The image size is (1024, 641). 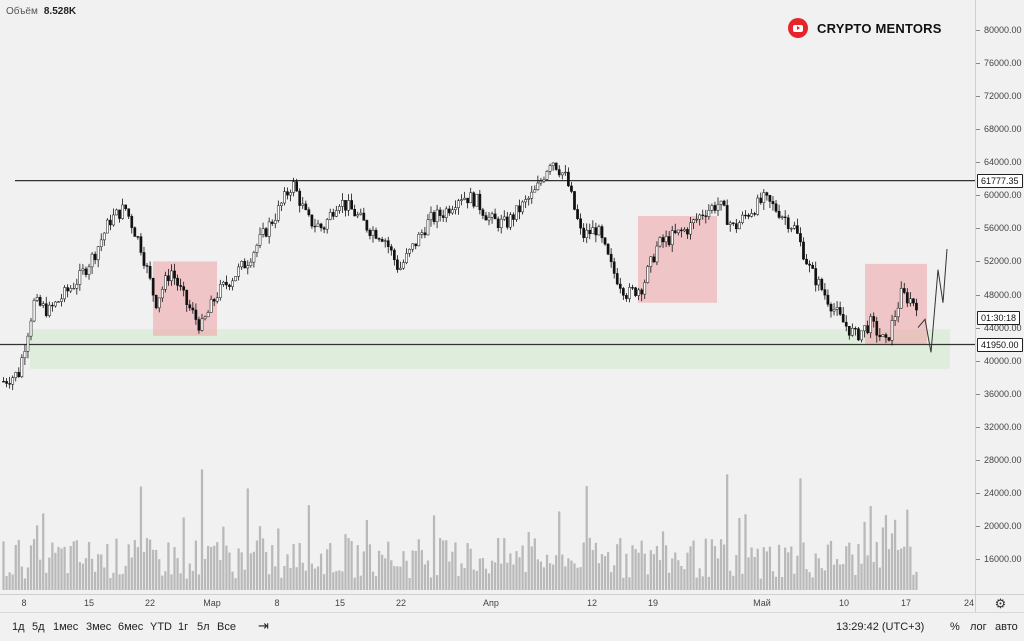 I want to click on time-tick: Мар, so click(x=212, y=603).